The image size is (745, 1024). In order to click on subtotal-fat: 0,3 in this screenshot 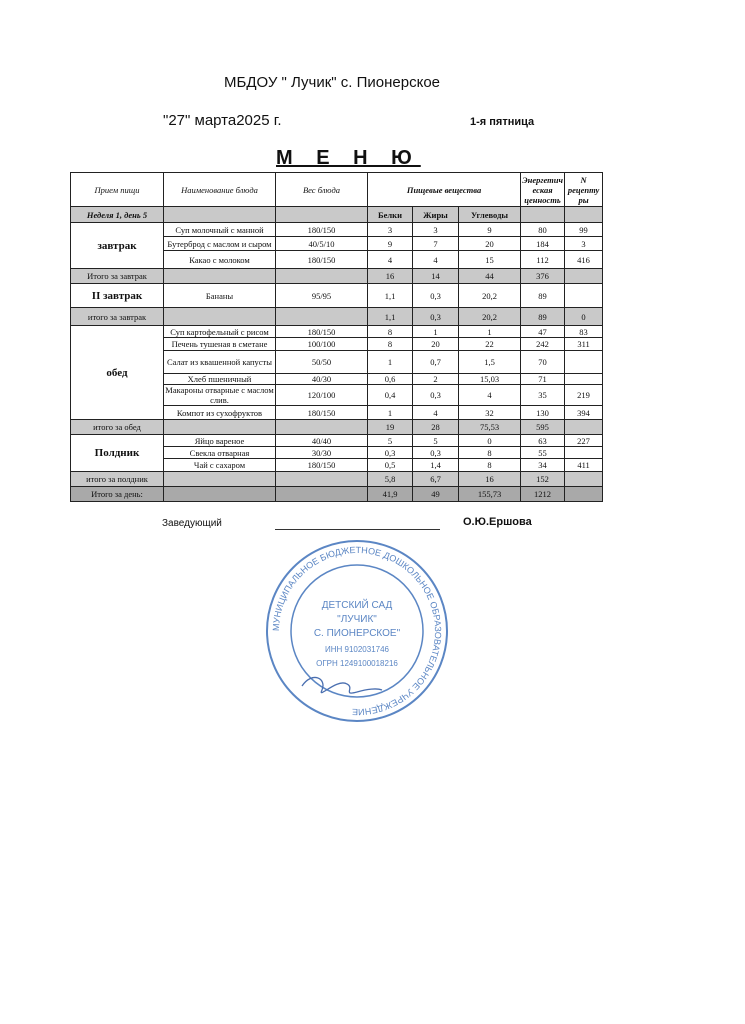, I will do `click(435, 316)`.